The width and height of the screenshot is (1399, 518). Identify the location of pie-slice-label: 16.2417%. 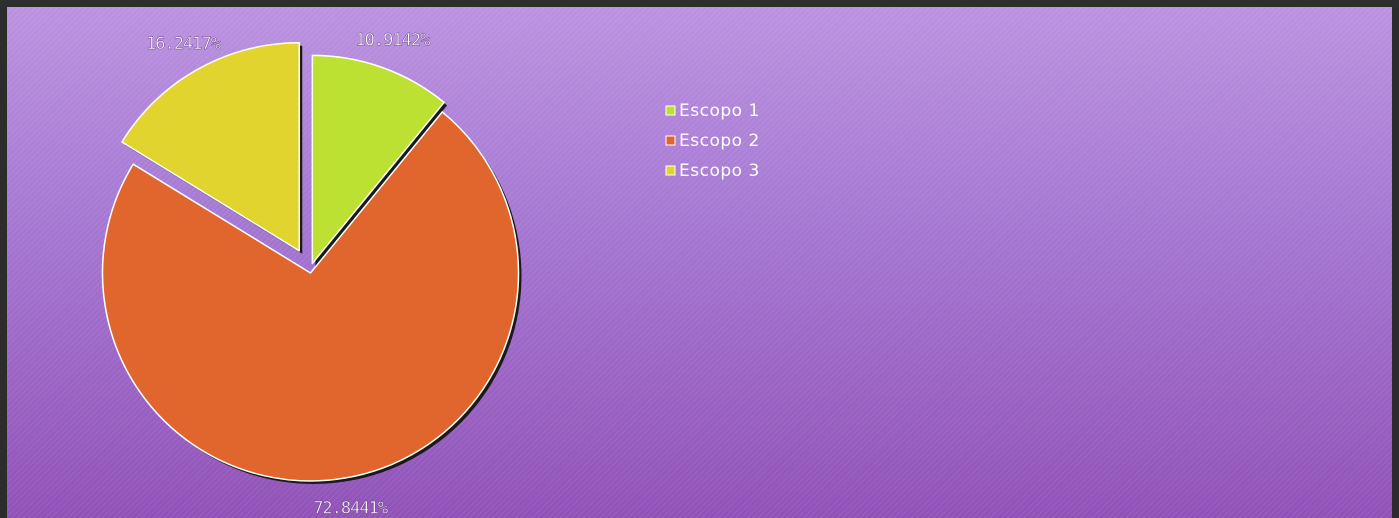
(183, 44).